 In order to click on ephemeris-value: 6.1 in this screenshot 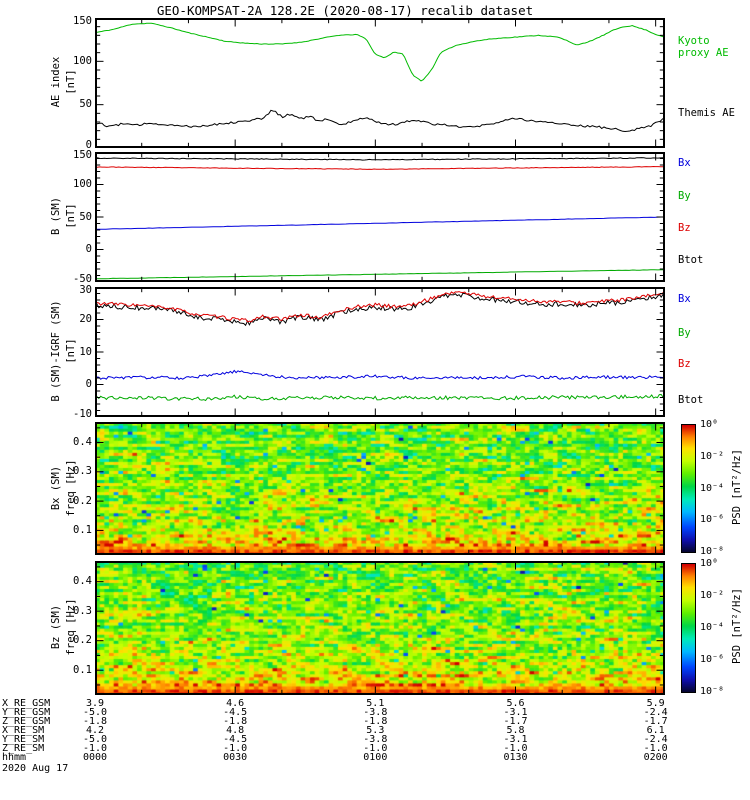, I will do `click(655, 730)`.